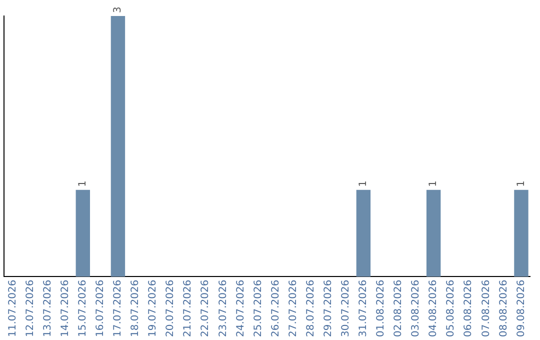 The width and height of the screenshot is (540, 340). What do you see at coordinates (12, 309) in the screenshot?
I see `x-tick-label: 11.07.2026` at bounding box center [12, 309].